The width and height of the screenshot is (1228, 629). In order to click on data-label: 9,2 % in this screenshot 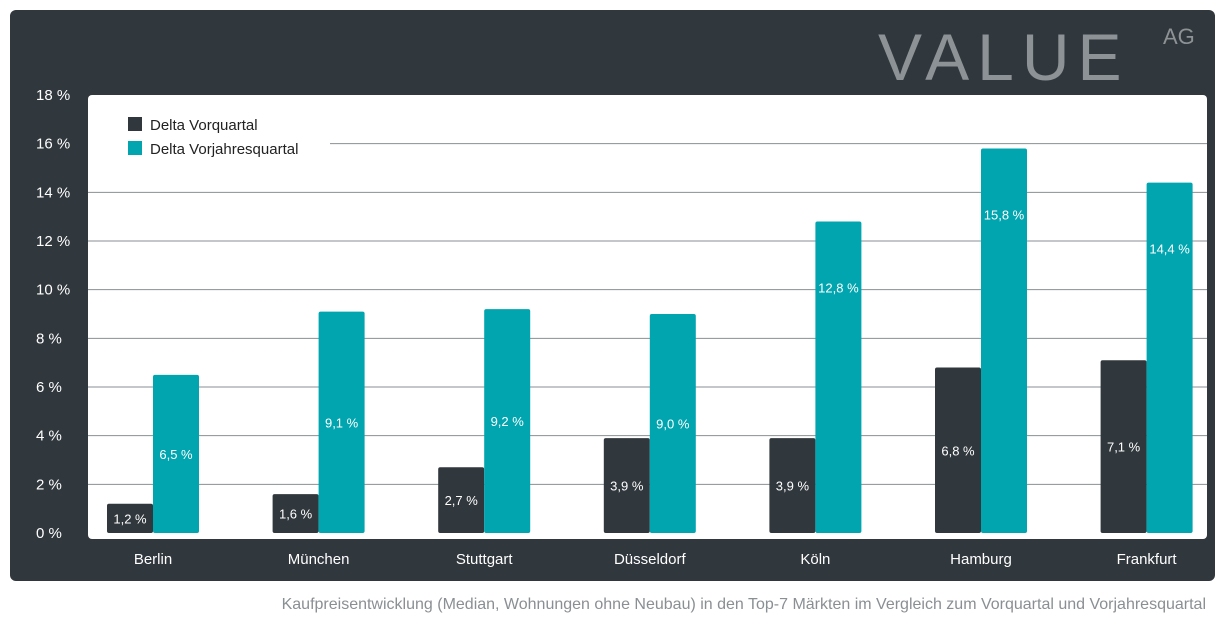, I will do `click(508, 421)`.